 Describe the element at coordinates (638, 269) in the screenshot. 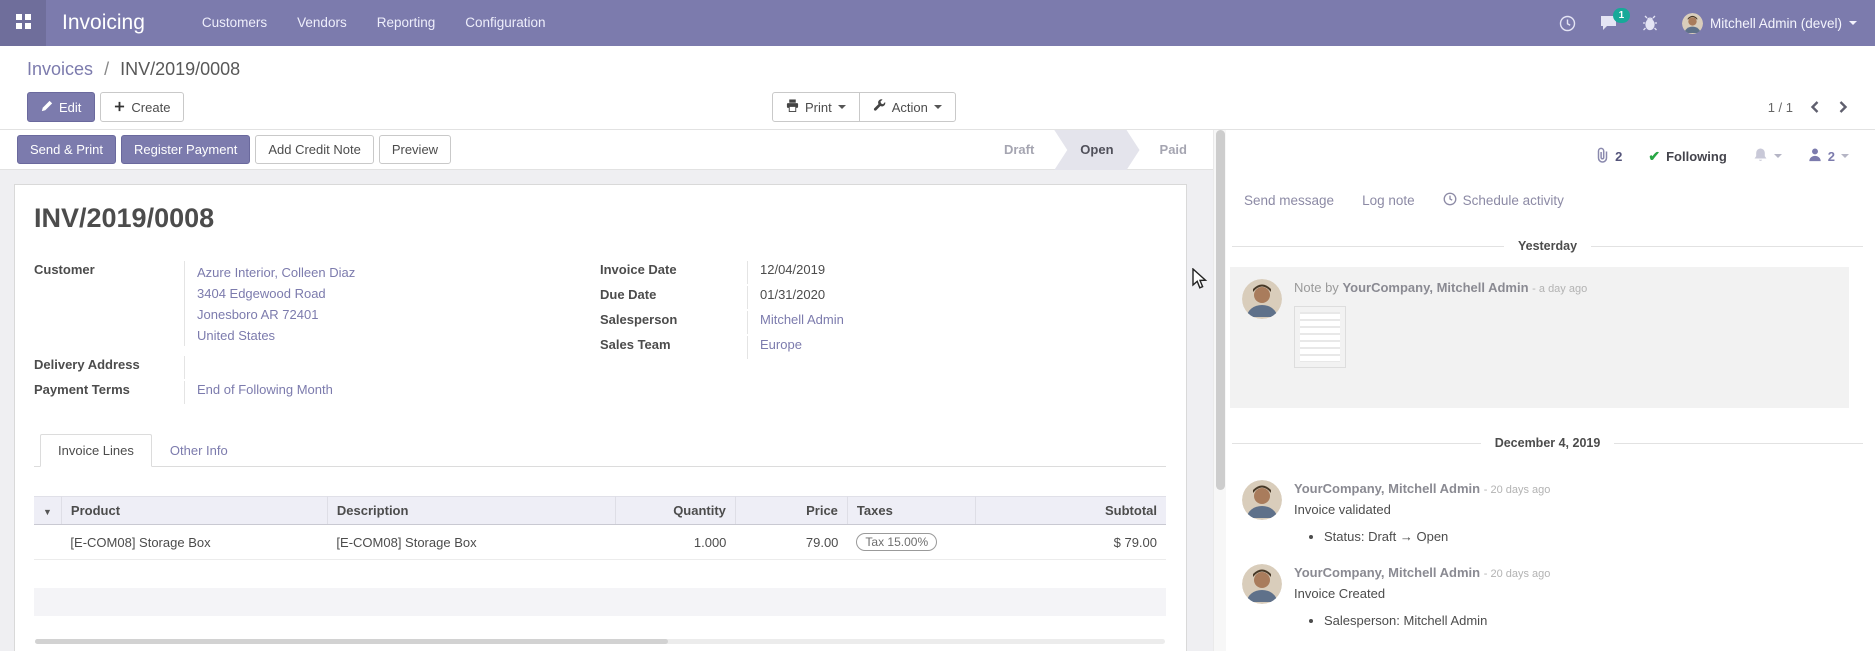

I see `invoice-date-label: Invoice Date` at that location.